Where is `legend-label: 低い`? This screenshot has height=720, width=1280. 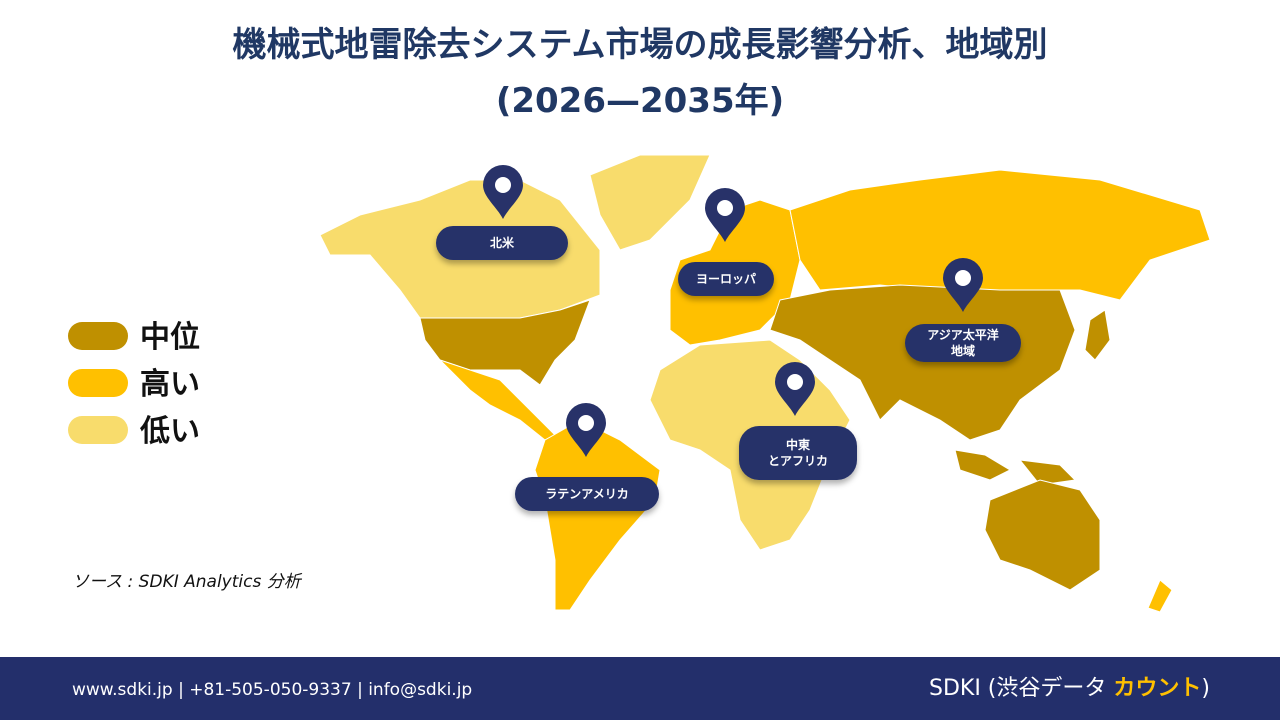 legend-label: 低い is located at coordinates (169, 431).